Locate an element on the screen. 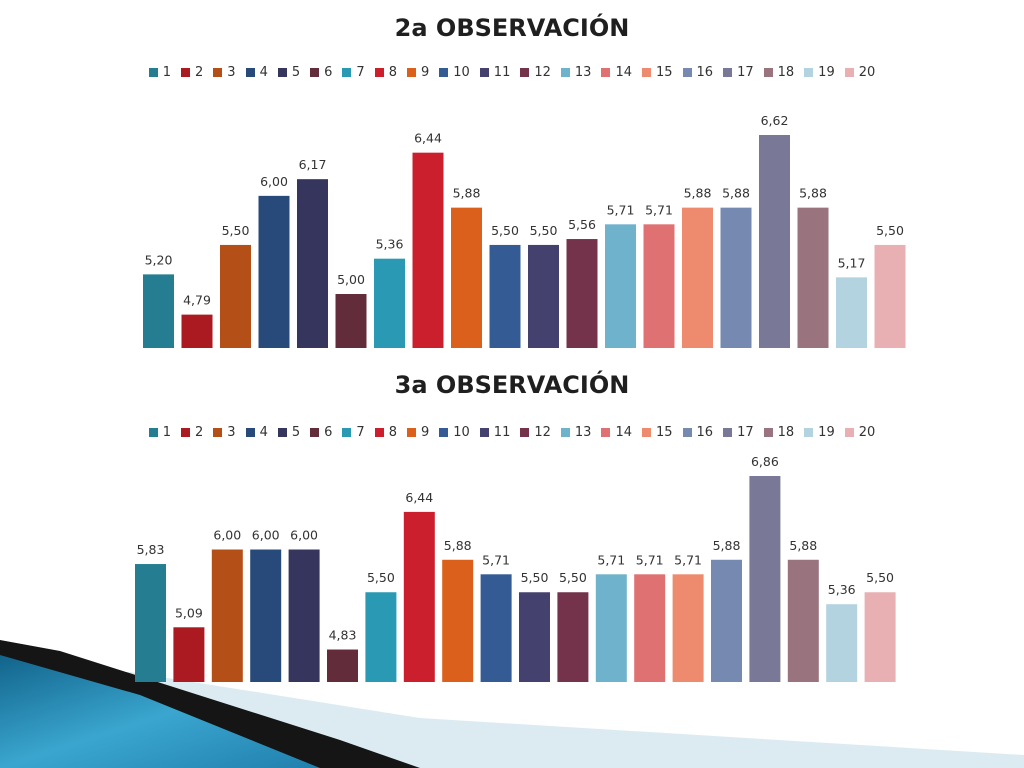 The width and height of the screenshot is (1024, 768). legend-item: 20 is located at coordinates (859, 432).